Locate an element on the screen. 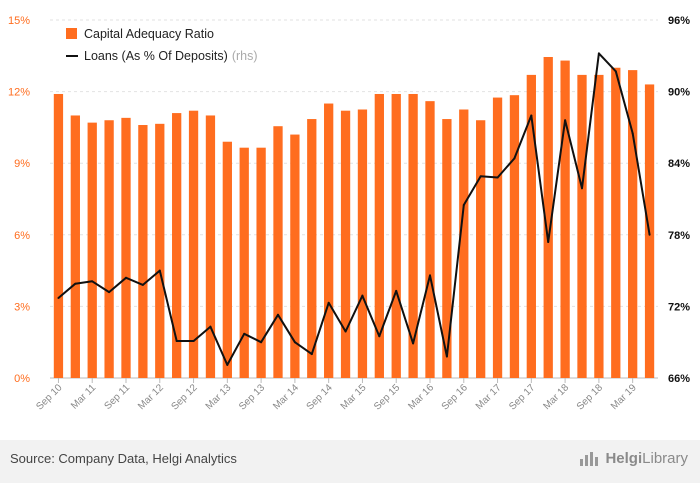 This screenshot has width=700, height=483. x-tick-label: Mar 16 is located at coordinates (421, 397).